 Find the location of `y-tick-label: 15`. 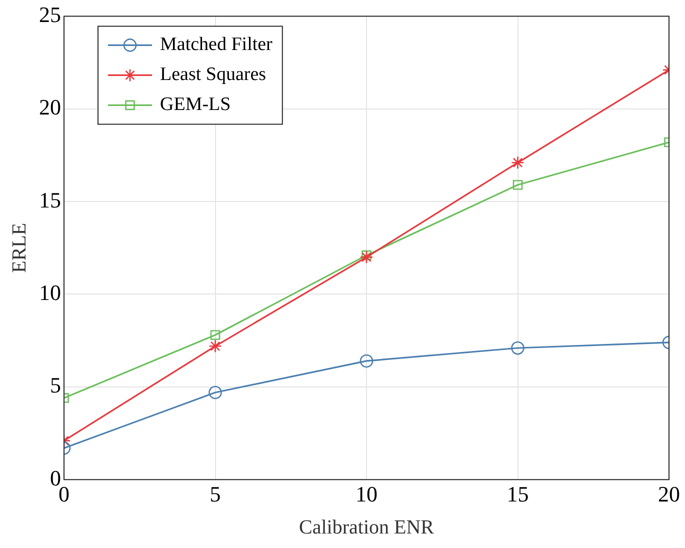

y-tick-label: 15 is located at coordinates (50, 199).